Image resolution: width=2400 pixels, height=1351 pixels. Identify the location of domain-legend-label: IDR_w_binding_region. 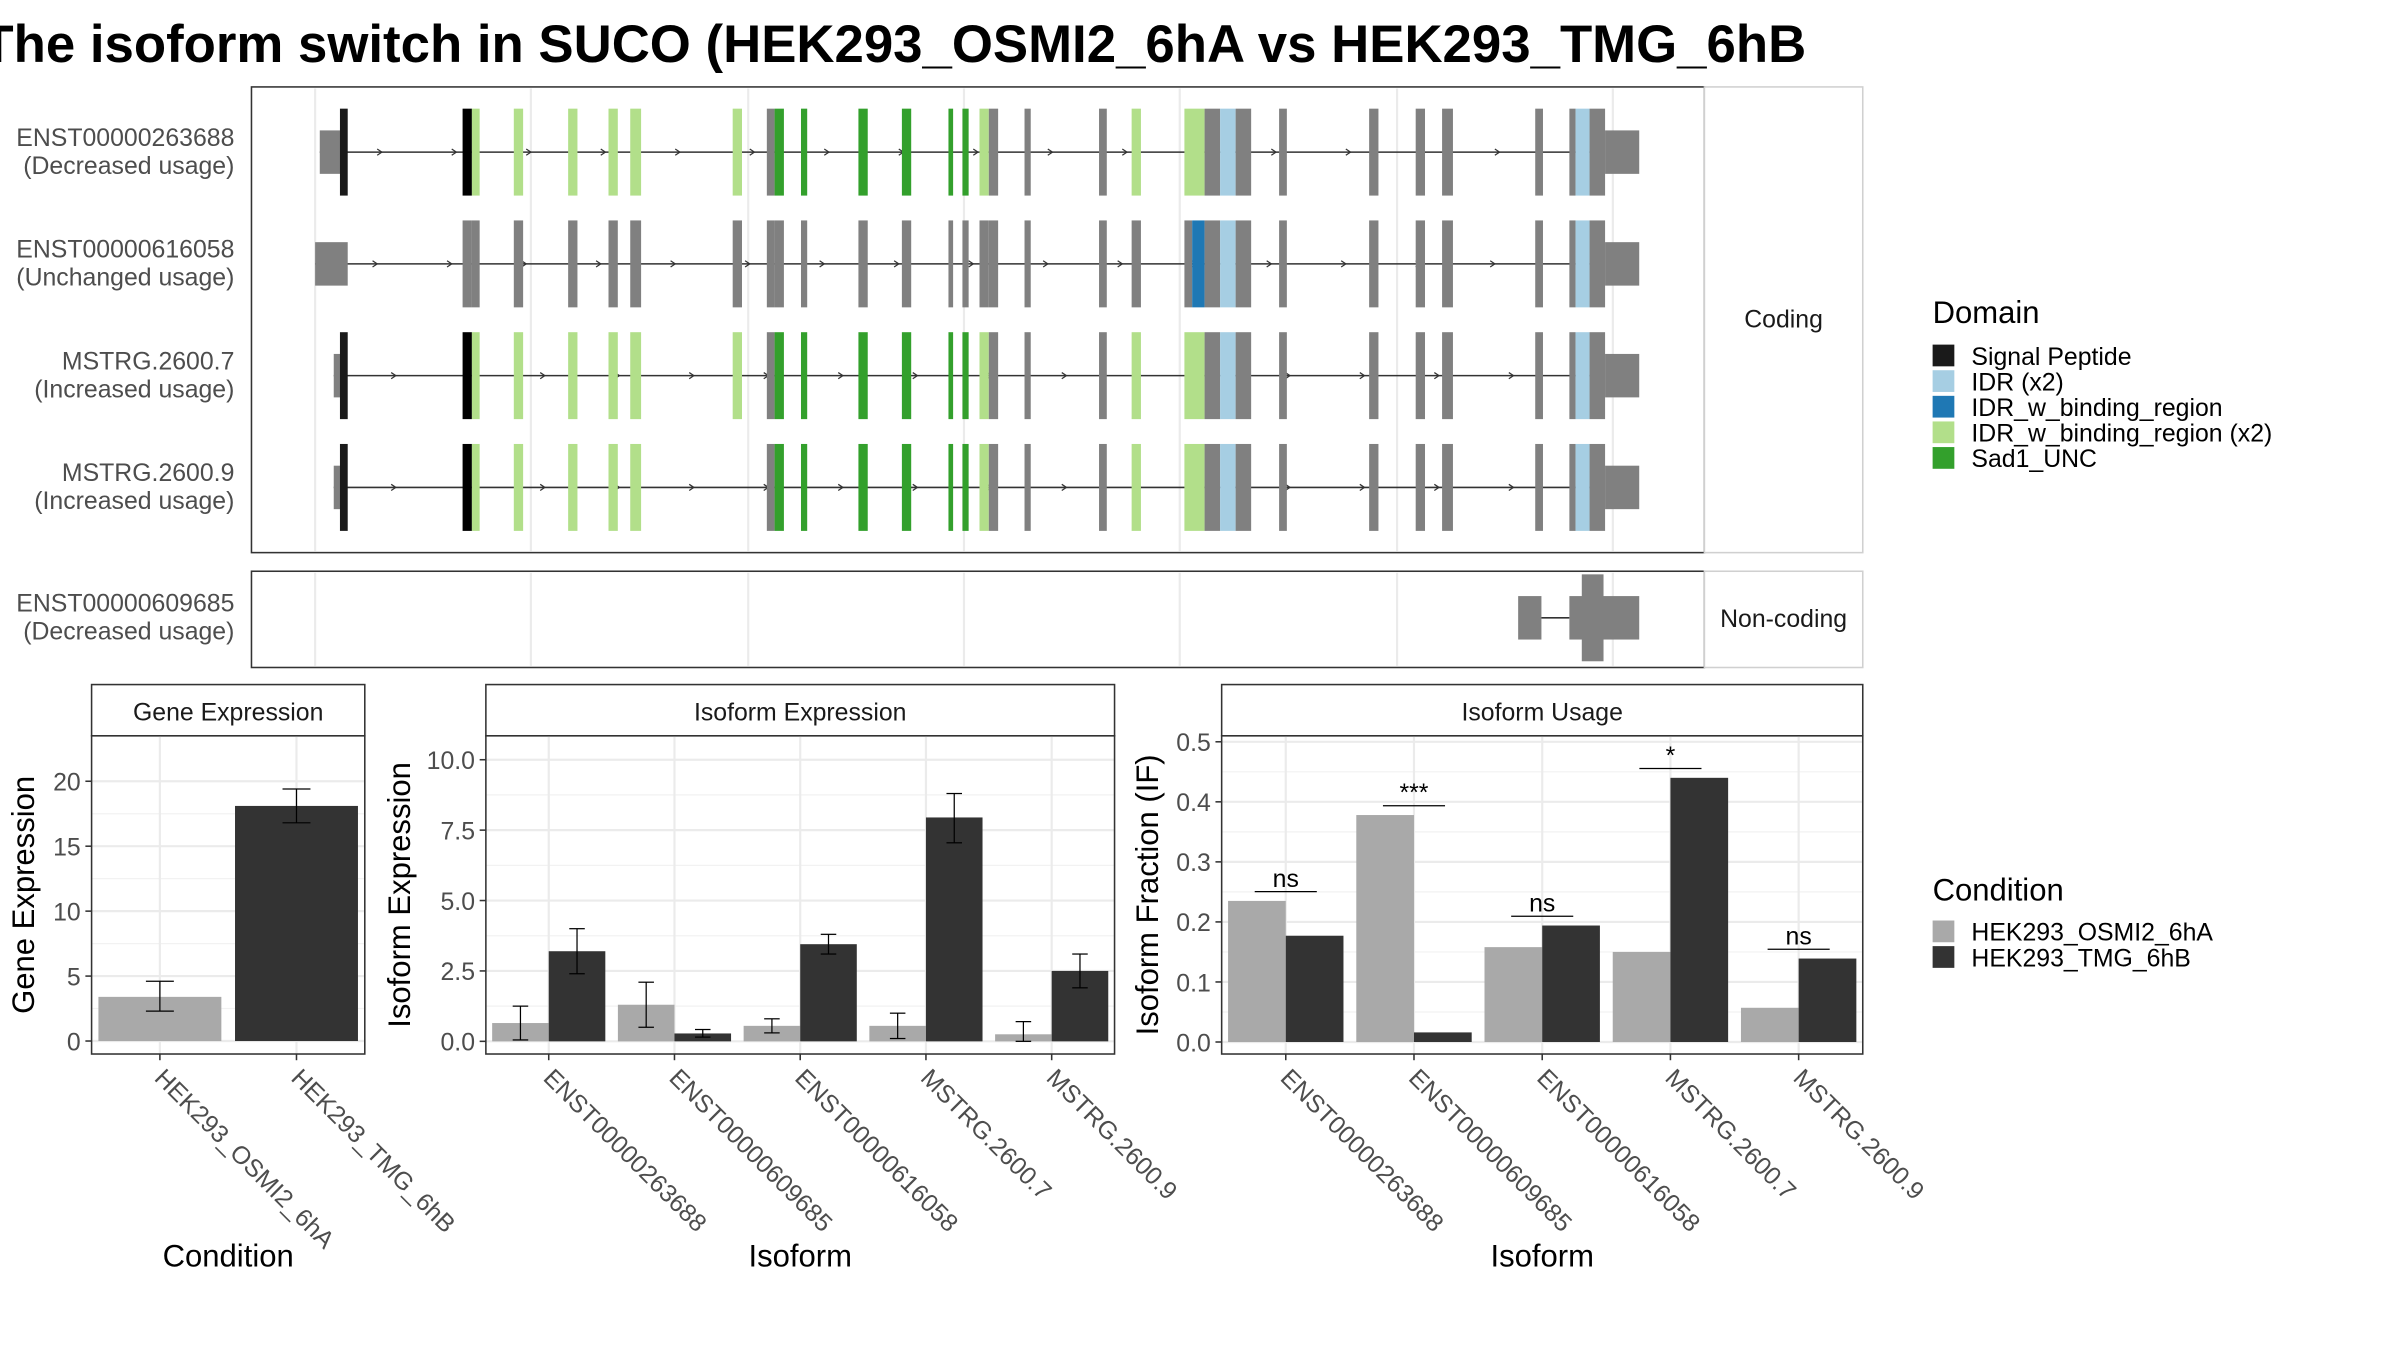
(2096, 408).